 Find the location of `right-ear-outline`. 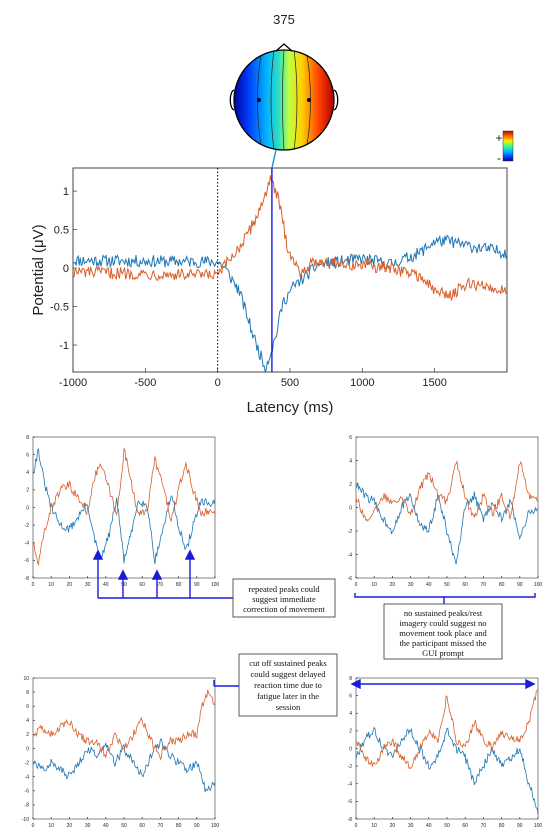

right-ear-outline is located at coordinates (336, 100).